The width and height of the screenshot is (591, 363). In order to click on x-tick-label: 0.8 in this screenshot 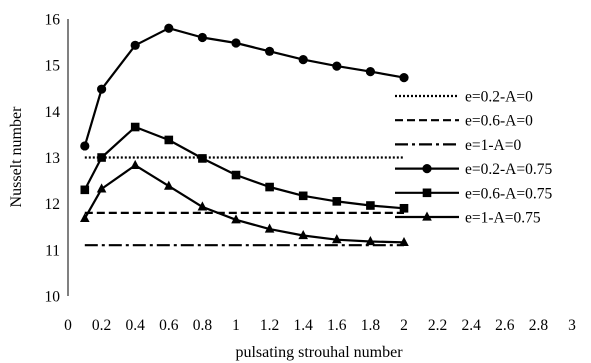, I will do `click(203, 325)`.